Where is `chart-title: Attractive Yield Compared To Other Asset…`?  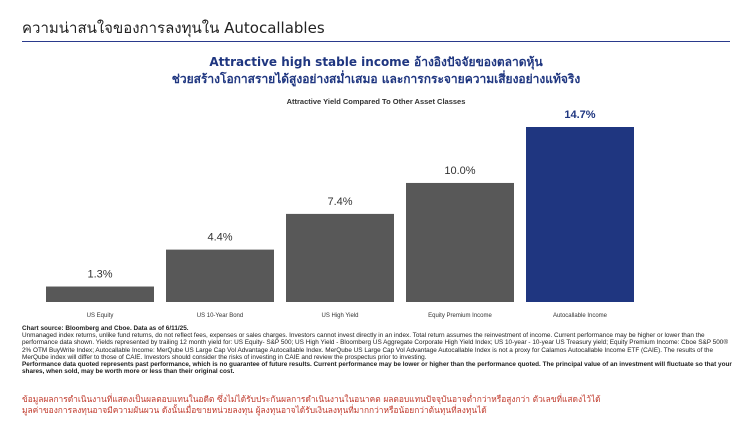 chart-title: Attractive Yield Compared To Other Asset… is located at coordinates (376, 101).